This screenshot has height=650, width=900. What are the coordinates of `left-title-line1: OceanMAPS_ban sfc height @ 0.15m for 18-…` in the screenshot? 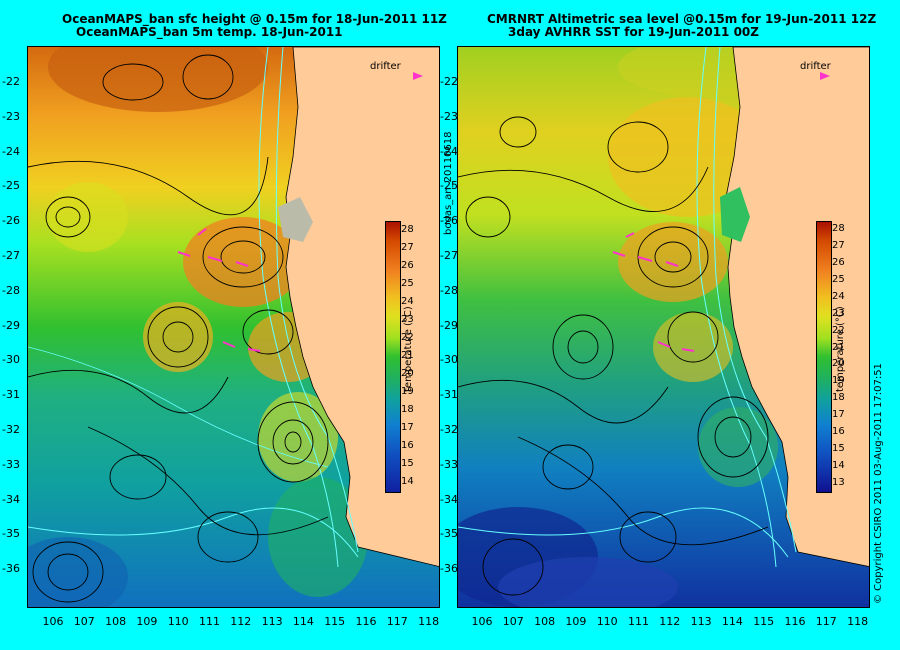 It's located at (254, 19).